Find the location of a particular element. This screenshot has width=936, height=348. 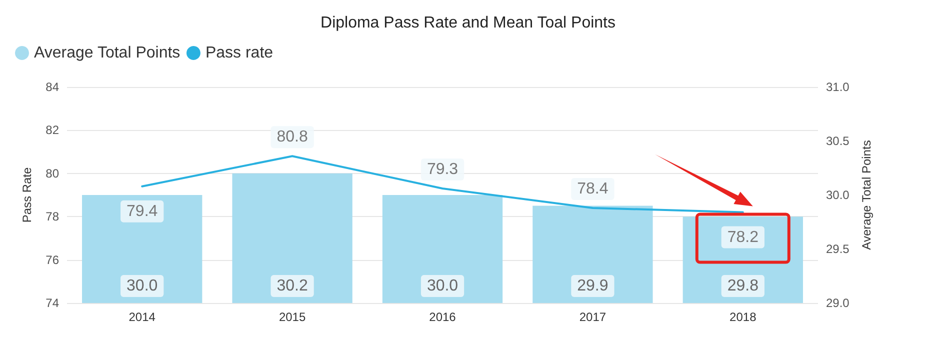

data-label: 78.2 is located at coordinates (743, 237).